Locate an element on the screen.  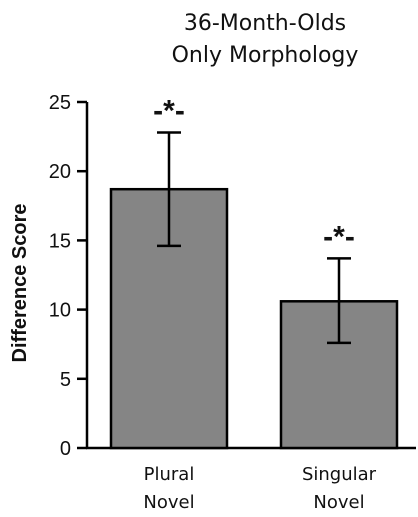
chart-title-line-2: Only Morphology is located at coordinates (265, 55).